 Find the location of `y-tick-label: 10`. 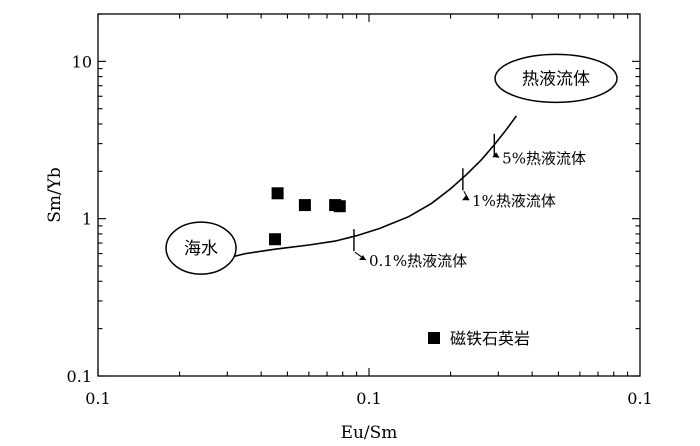

y-tick-label: 10 is located at coordinates (82, 61).